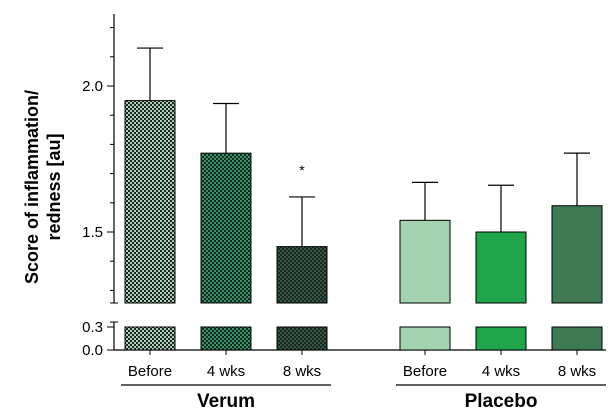  Describe the element at coordinates (92, 232) in the screenshot. I see `y-tick-label: 1.5` at that location.